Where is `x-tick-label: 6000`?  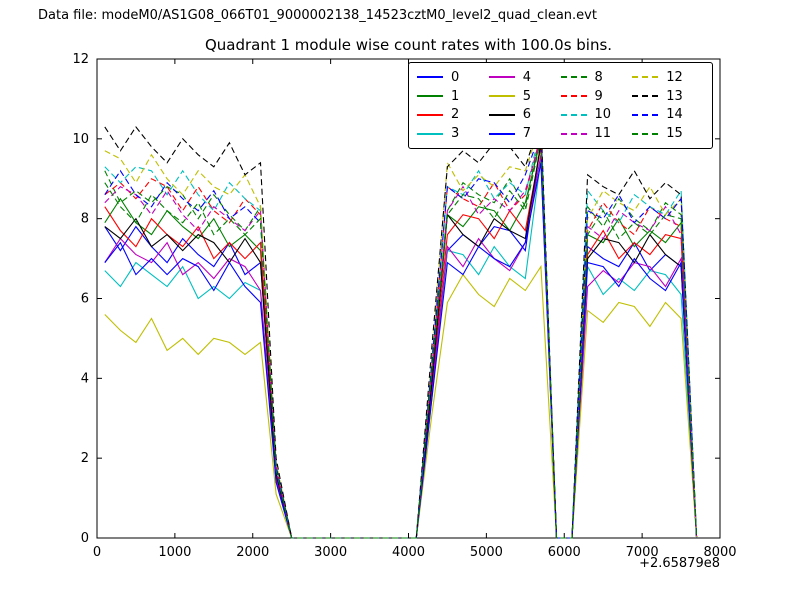 x-tick-label: 6000 is located at coordinates (564, 552).